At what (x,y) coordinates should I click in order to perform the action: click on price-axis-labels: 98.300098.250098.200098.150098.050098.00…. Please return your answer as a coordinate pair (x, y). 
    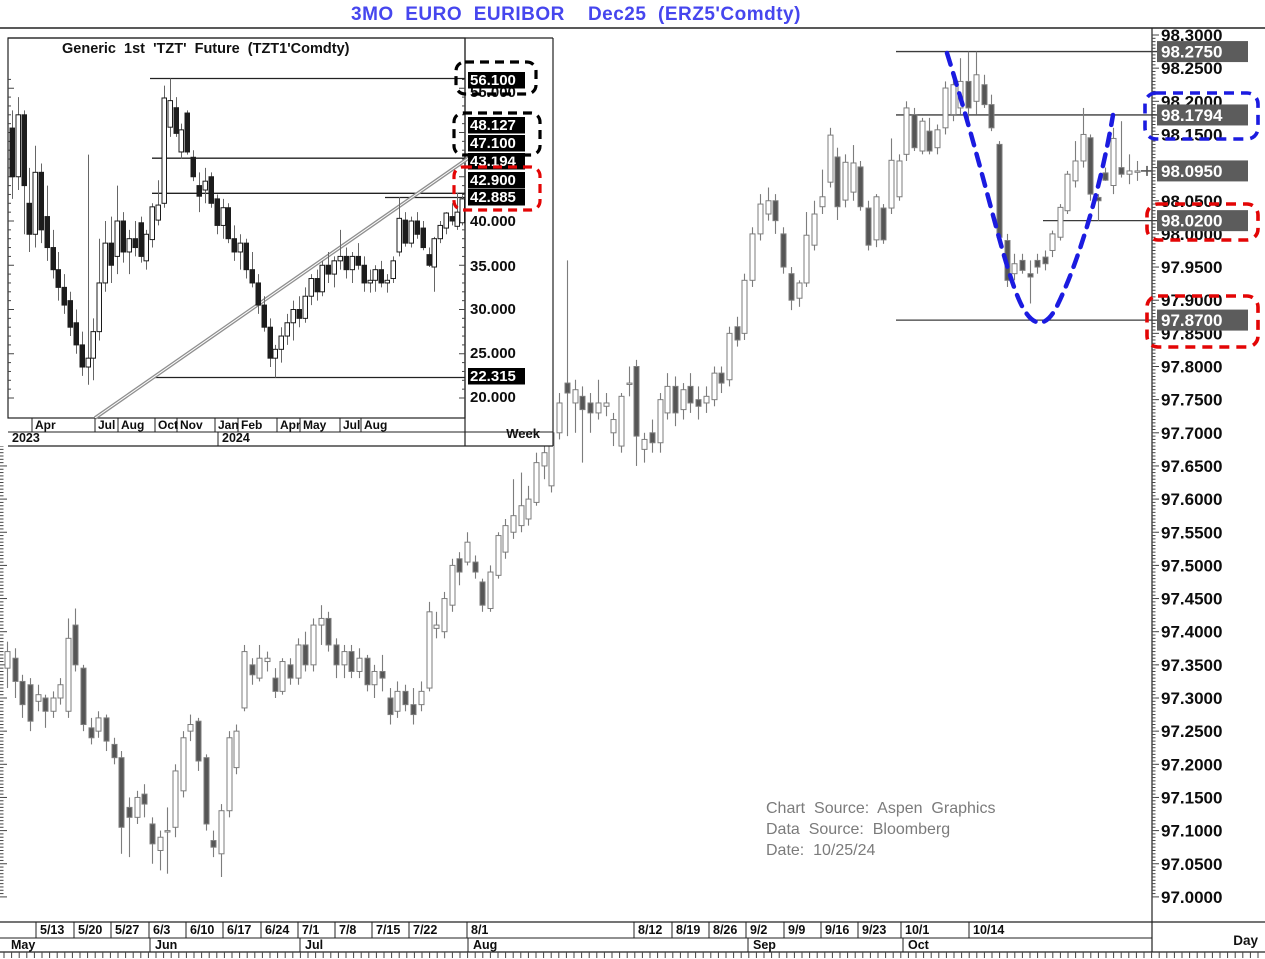
    Looking at the image, I should click on (1202, 466).